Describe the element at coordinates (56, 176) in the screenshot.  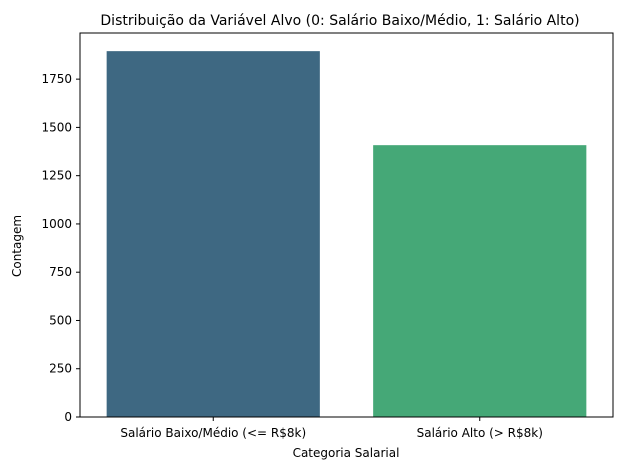
I see `y-tick-label-5: 1250` at that location.